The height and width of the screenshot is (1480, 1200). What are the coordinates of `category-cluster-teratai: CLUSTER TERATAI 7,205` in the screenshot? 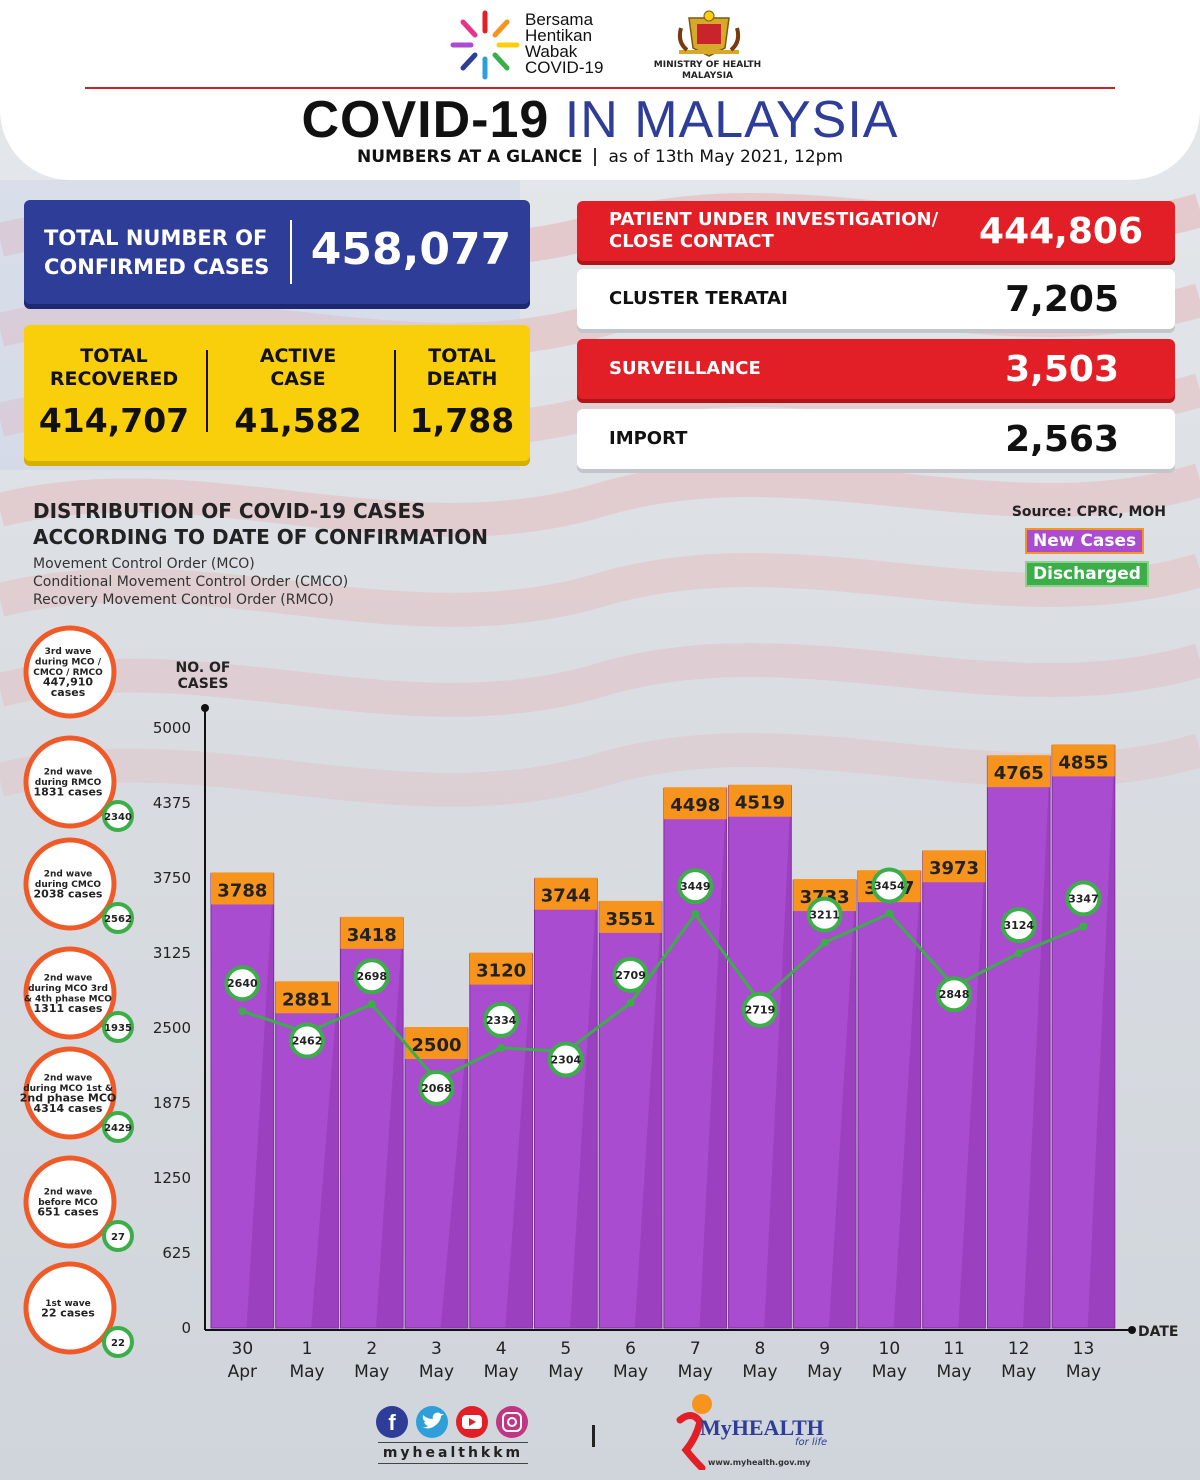 It's located at (876, 299).